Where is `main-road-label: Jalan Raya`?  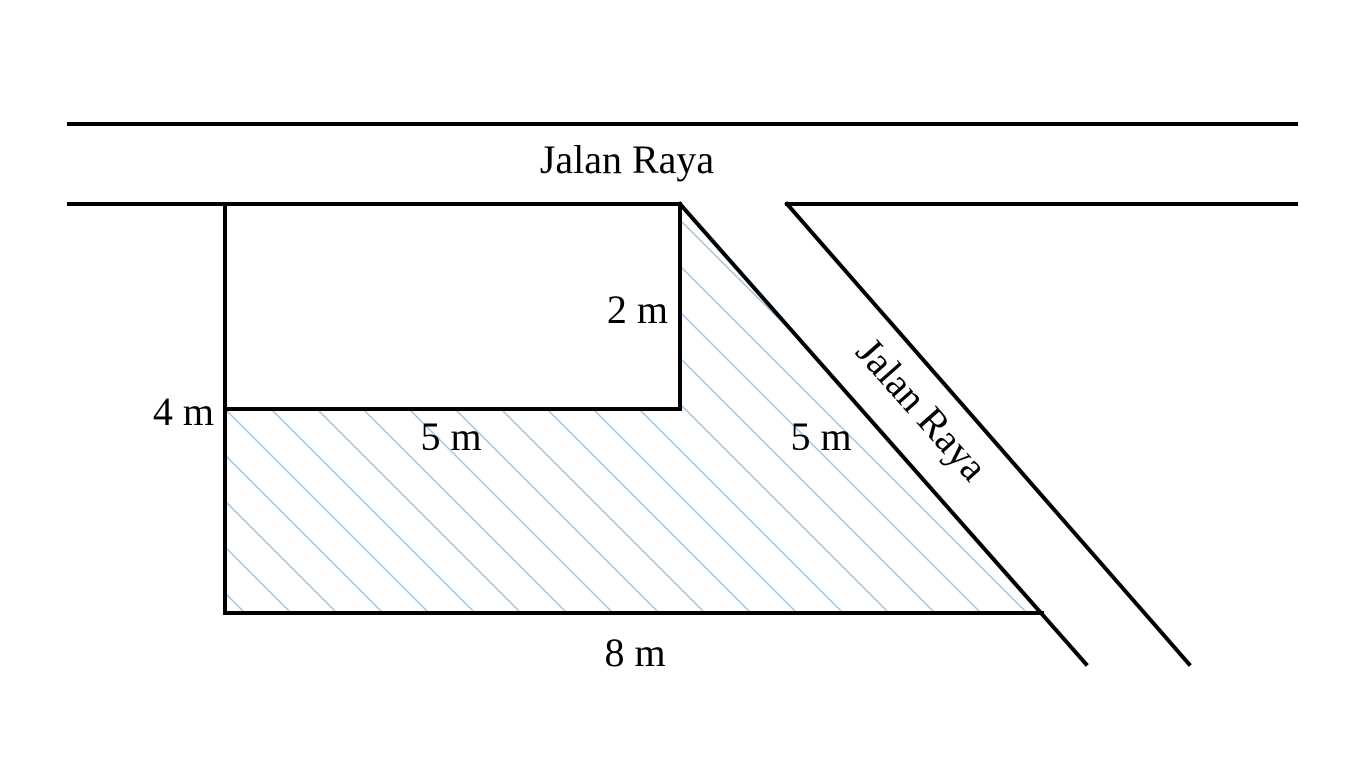
main-road-label: Jalan Raya is located at coordinates (627, 159).